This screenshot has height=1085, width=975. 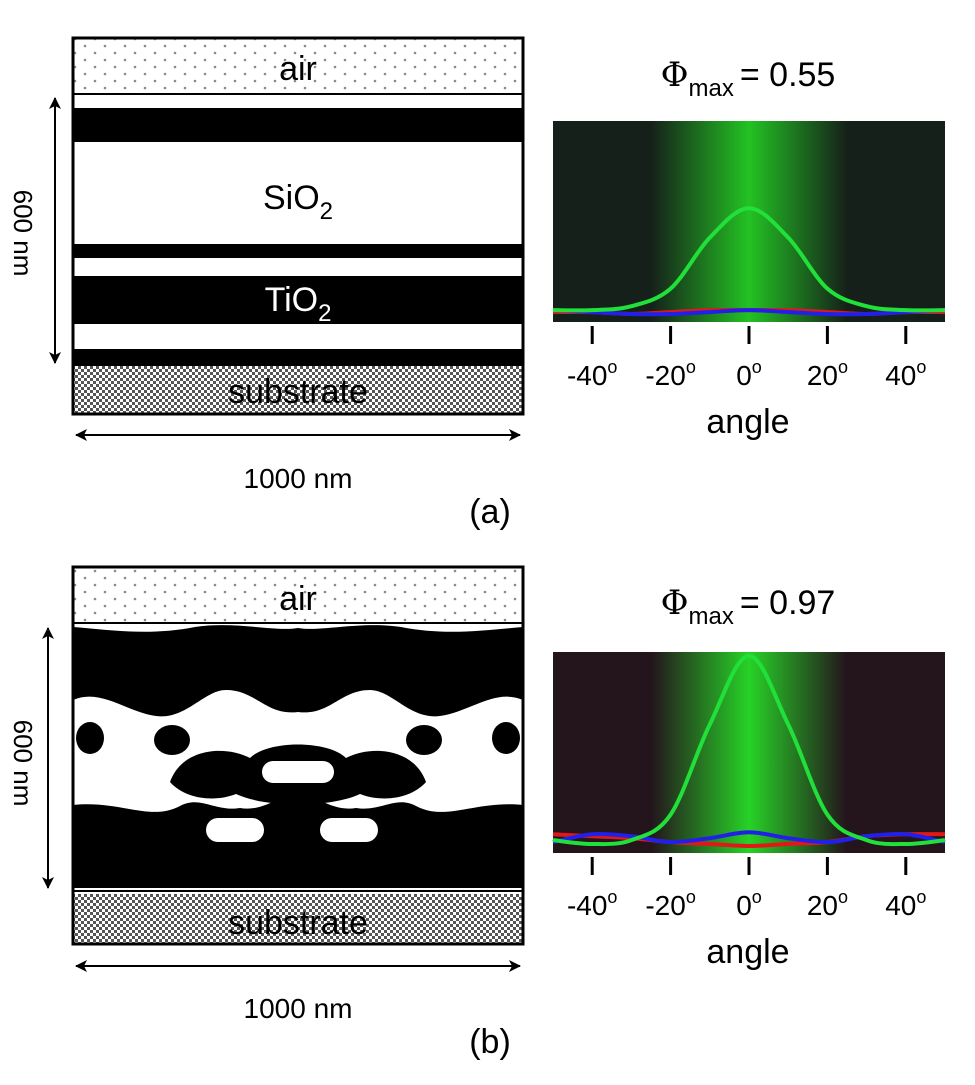 What do you see at coordinates (592, 374) in the screenshot?
I see `panel-a-tick-label: -40o` at bounding box center [592, 374].